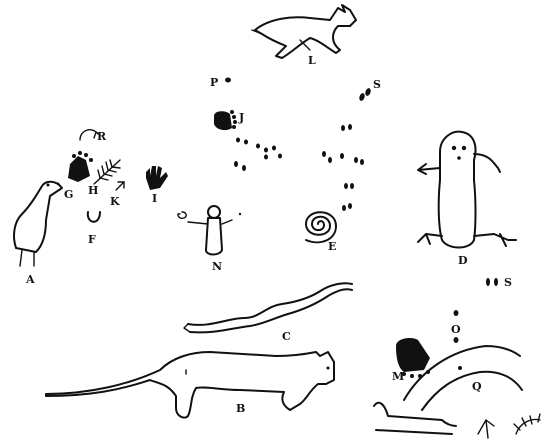  Describe the element at coordinates (107, 172) in the screenshot. I see `branch-h` at that location.